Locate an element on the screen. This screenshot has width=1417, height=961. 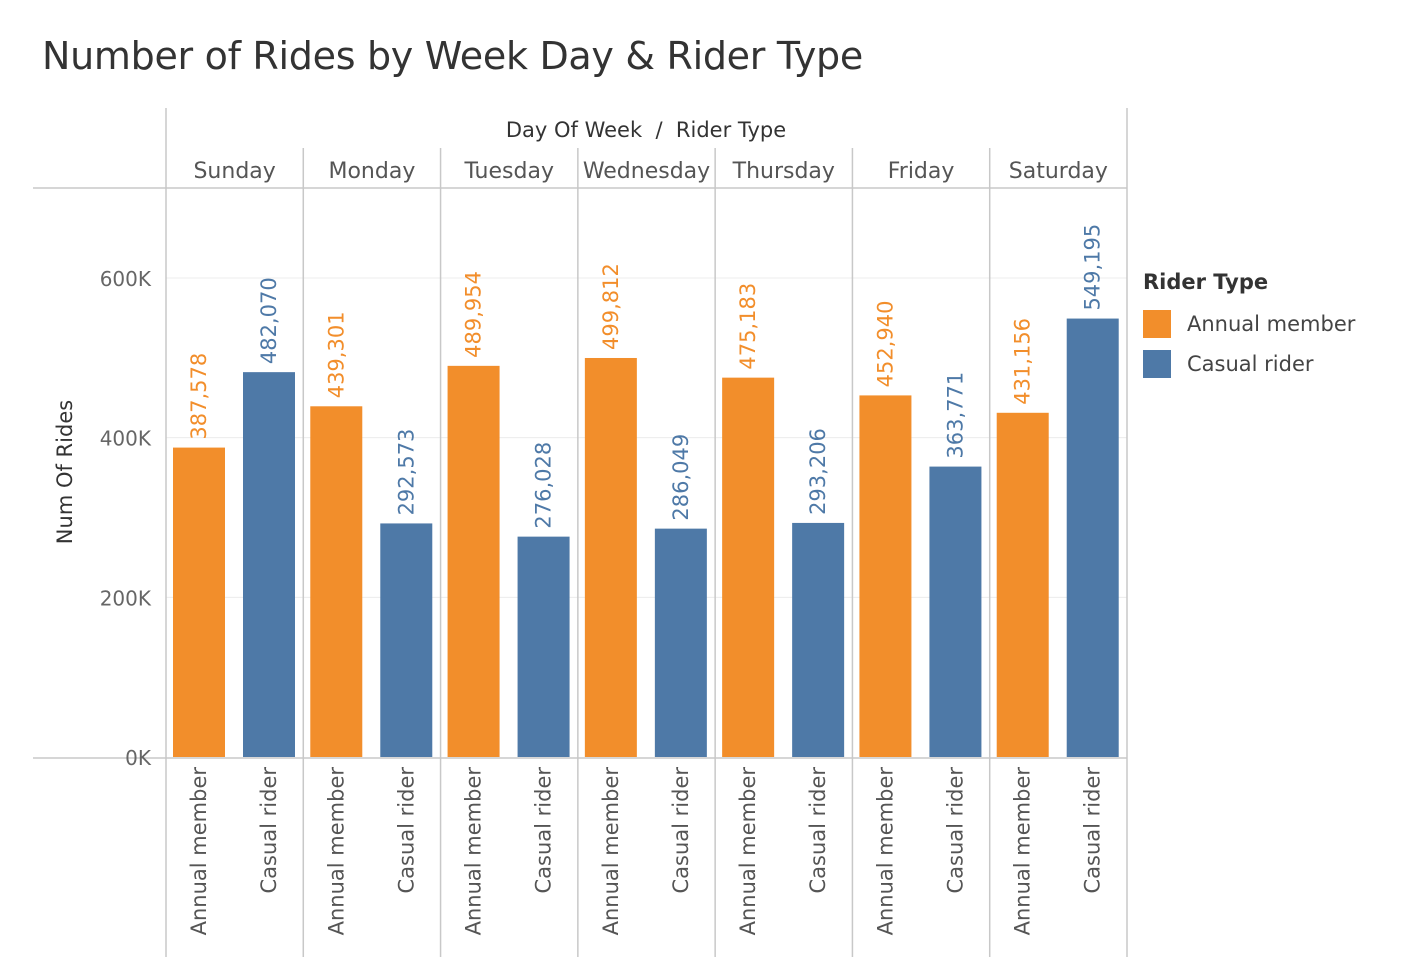
value-label: 439,301 is located at coordinates (336, 354).